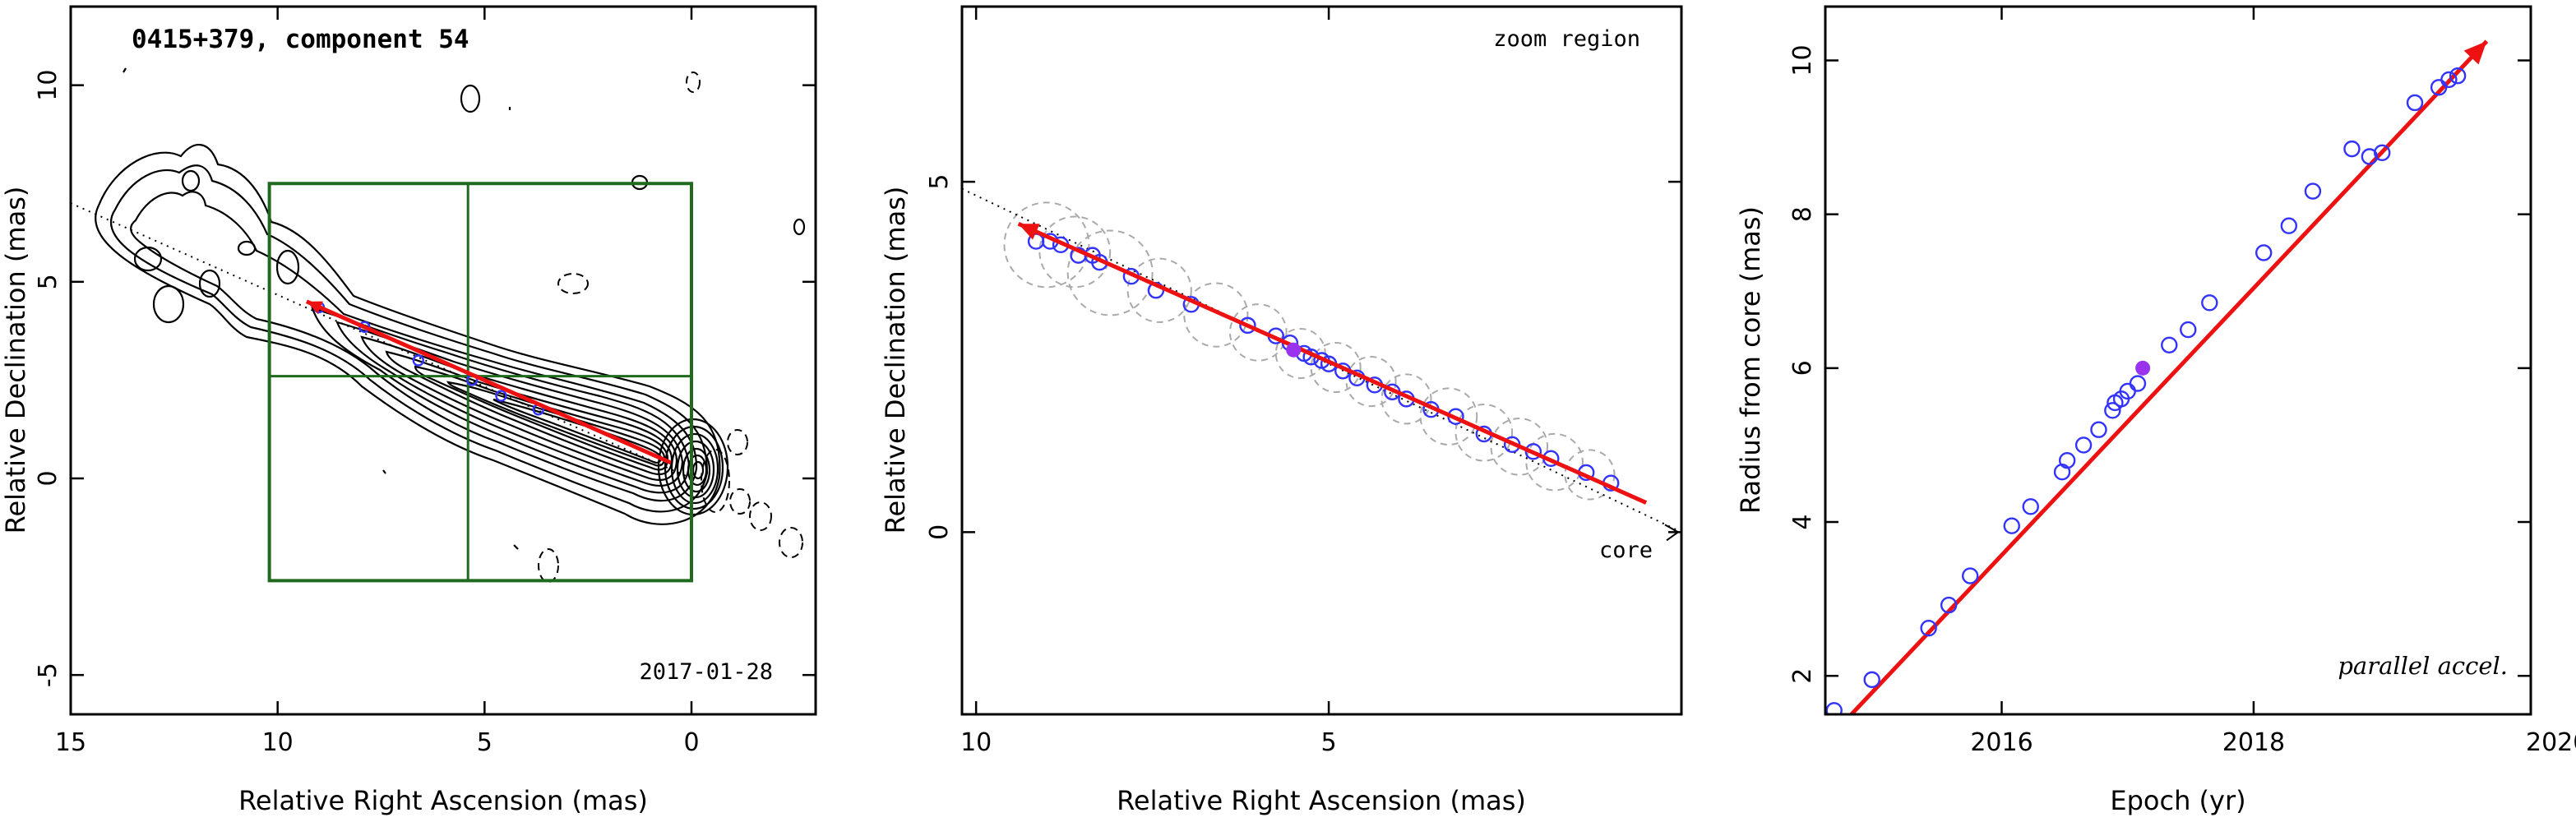 Image resolution: width=2576 pixels, height=822 pixels. What do you see at coordinates (278, 742) in the screenshot?
I see `panel1-xtick-label: 10` at bounding box center [278, 742].